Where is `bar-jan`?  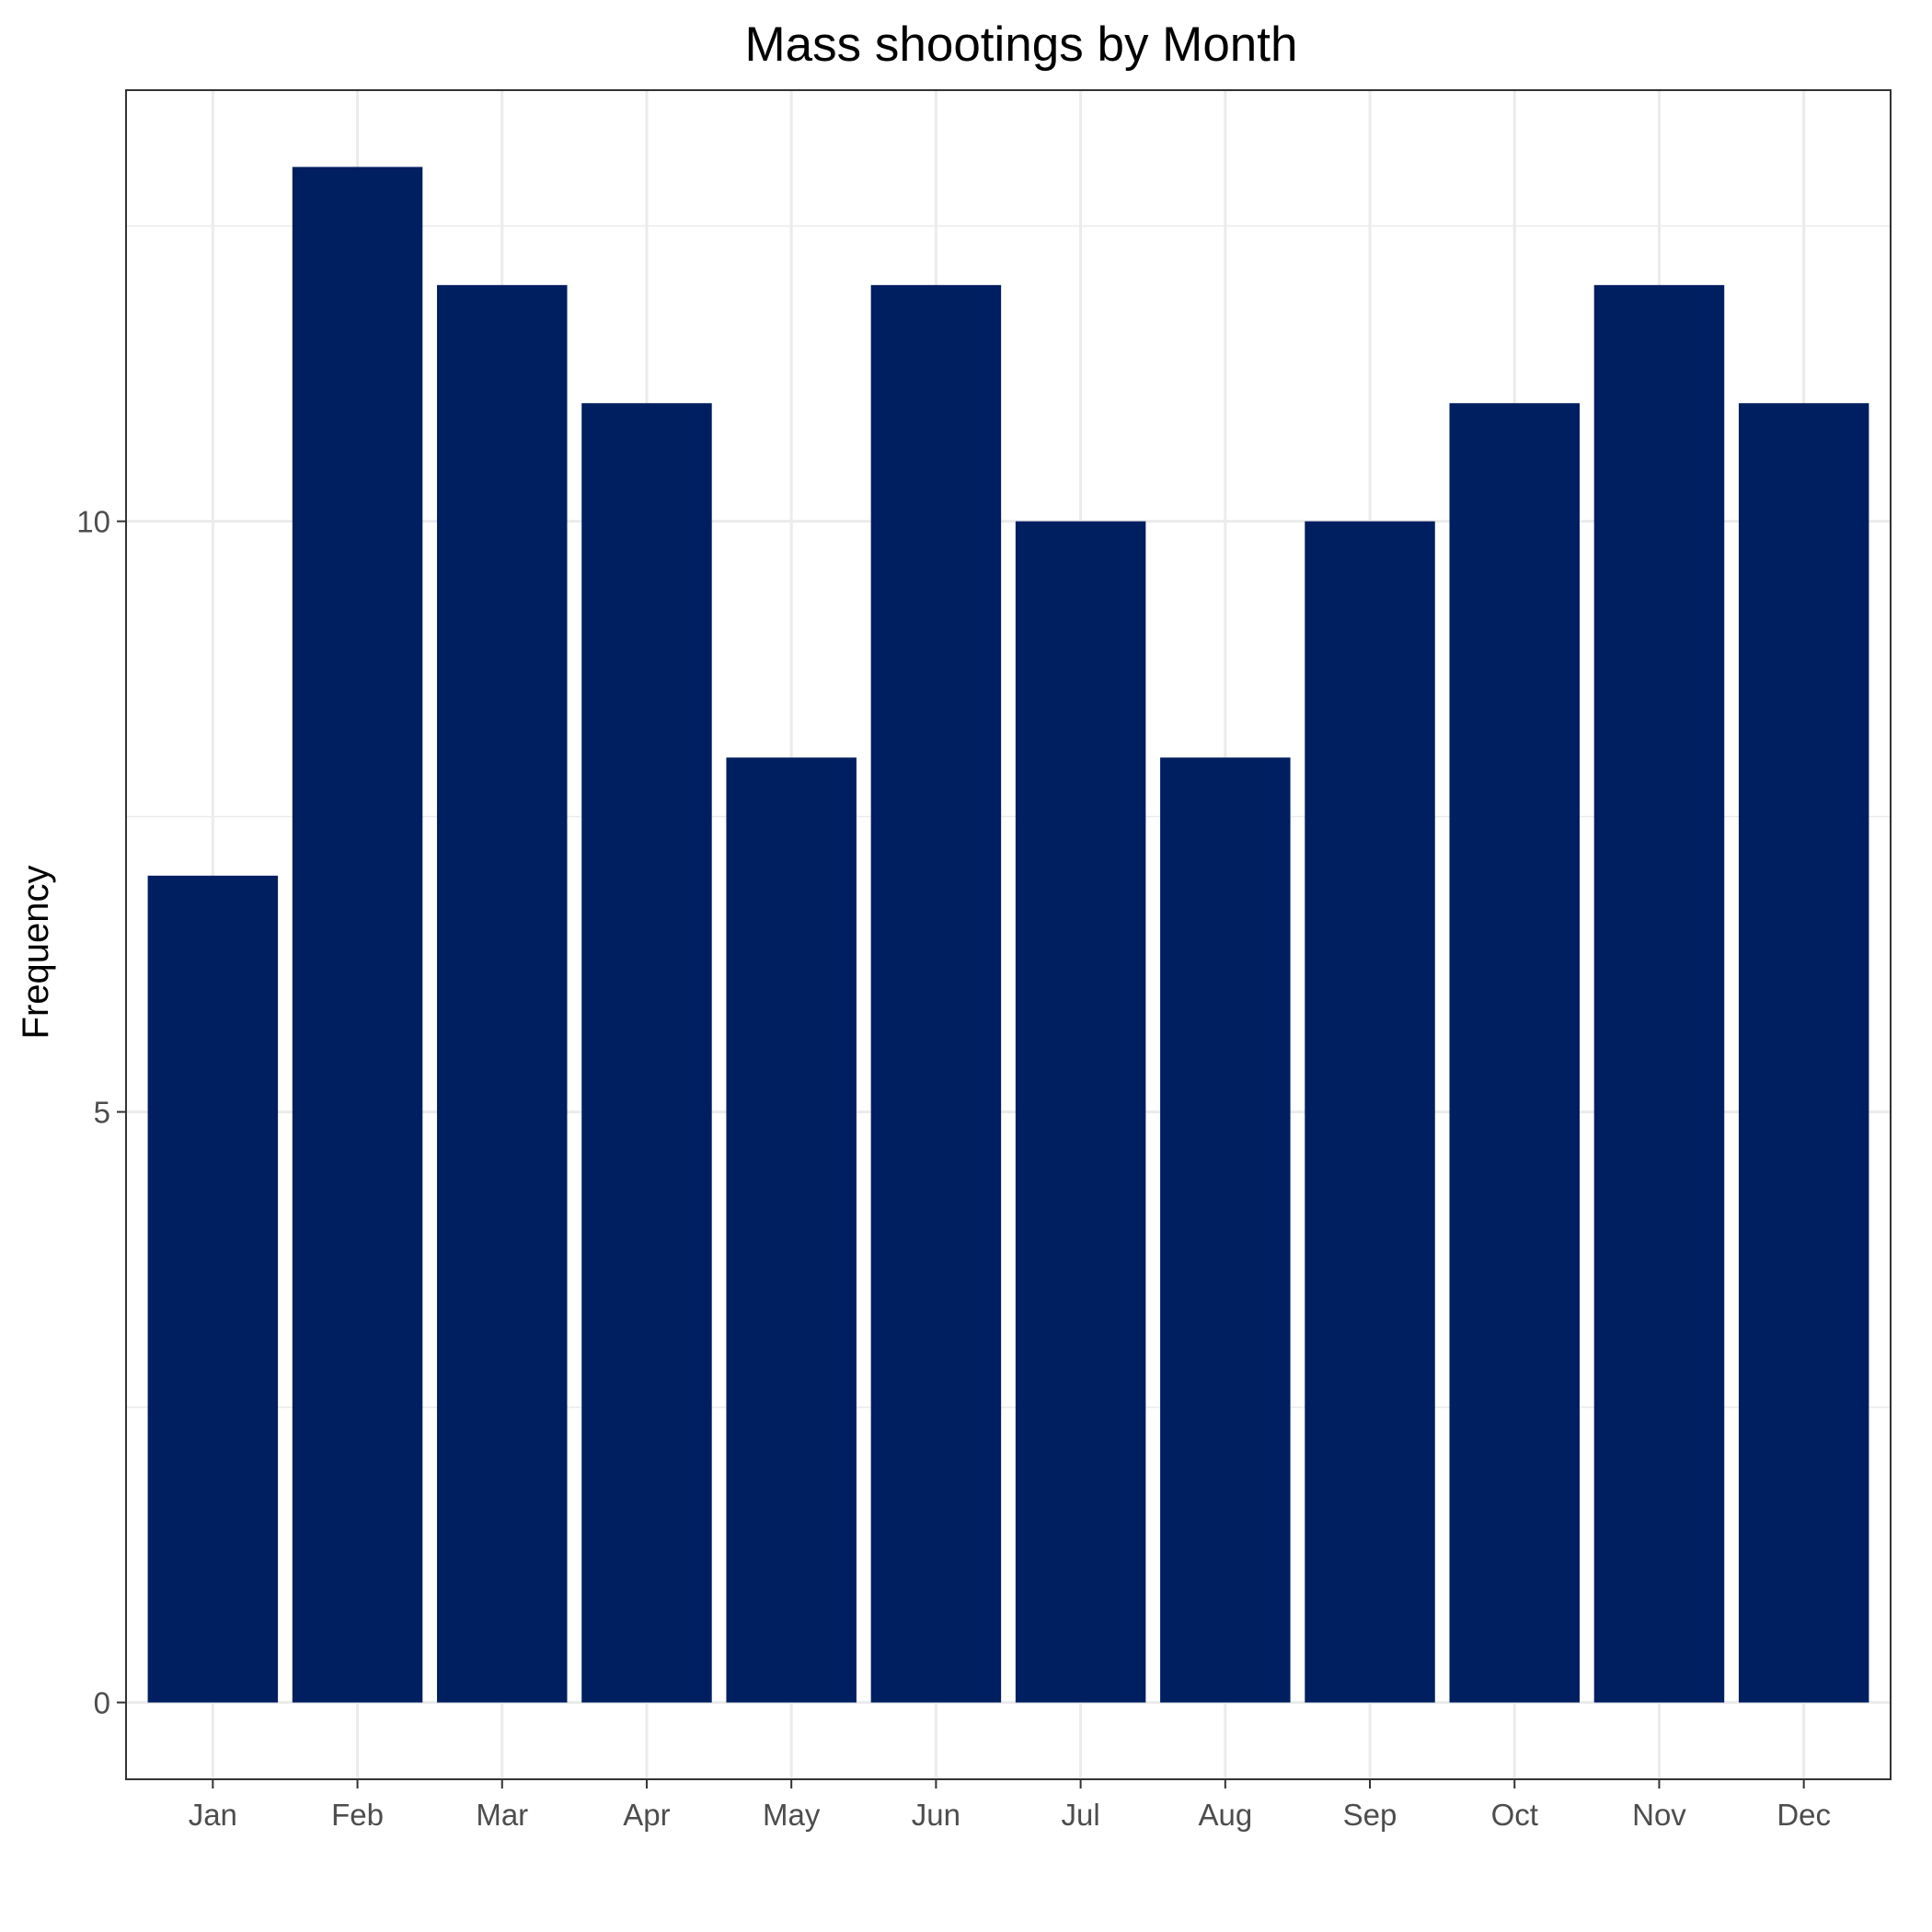
bar-jan is located at coordinates (213, 1289).